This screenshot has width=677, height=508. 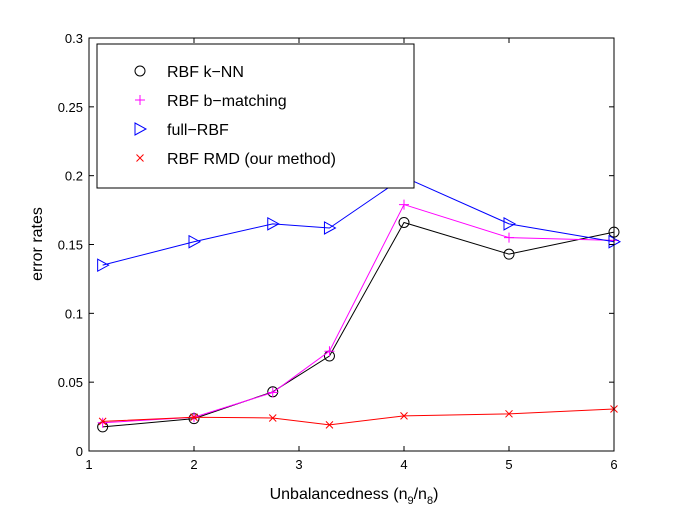 What do you see at coordinates (339, 494) in the screenshot?
I see `x-axis-label-main: Unbalancedness (n` at bounding box center [339, 494].